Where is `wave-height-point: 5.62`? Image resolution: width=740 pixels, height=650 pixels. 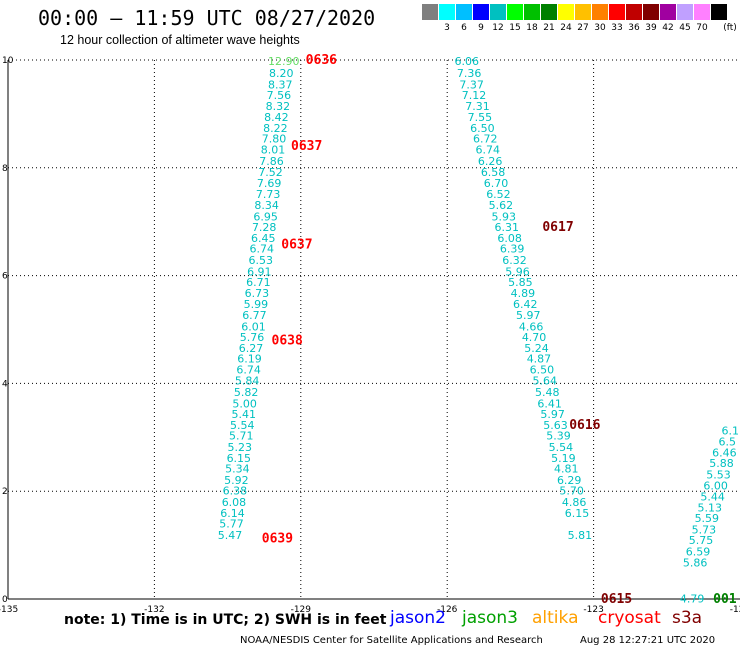
wave-height-point: 5.62 is located at coordinates (501, 205).